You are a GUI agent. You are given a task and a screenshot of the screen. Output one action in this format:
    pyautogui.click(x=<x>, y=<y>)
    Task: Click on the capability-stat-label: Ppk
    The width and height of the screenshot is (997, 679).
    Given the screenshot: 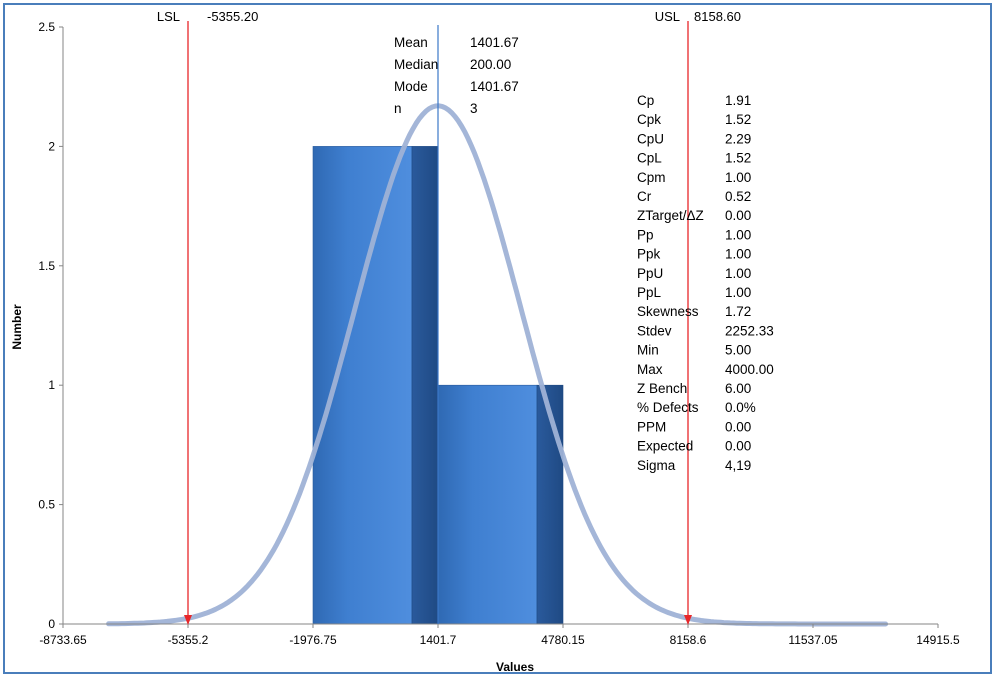 What is the action you would take?
    pyautogui.click(x=649, y=254)
    